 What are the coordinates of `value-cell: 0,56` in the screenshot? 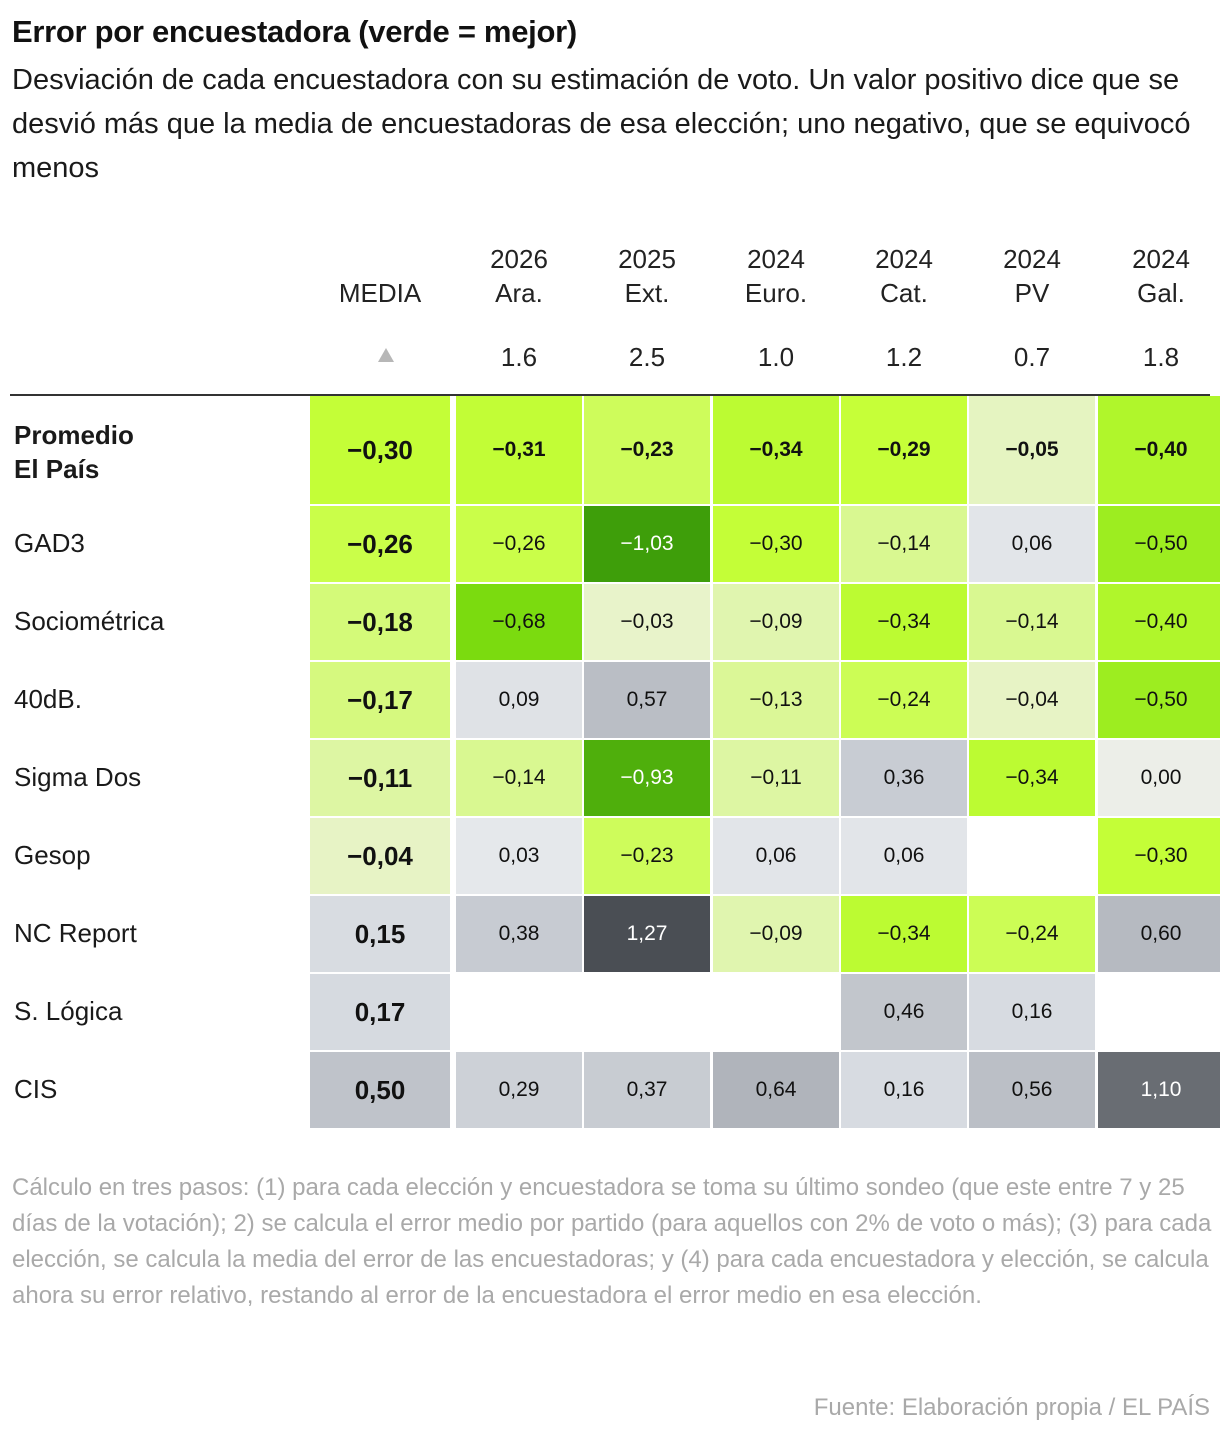 It's located at (1032, 1090).